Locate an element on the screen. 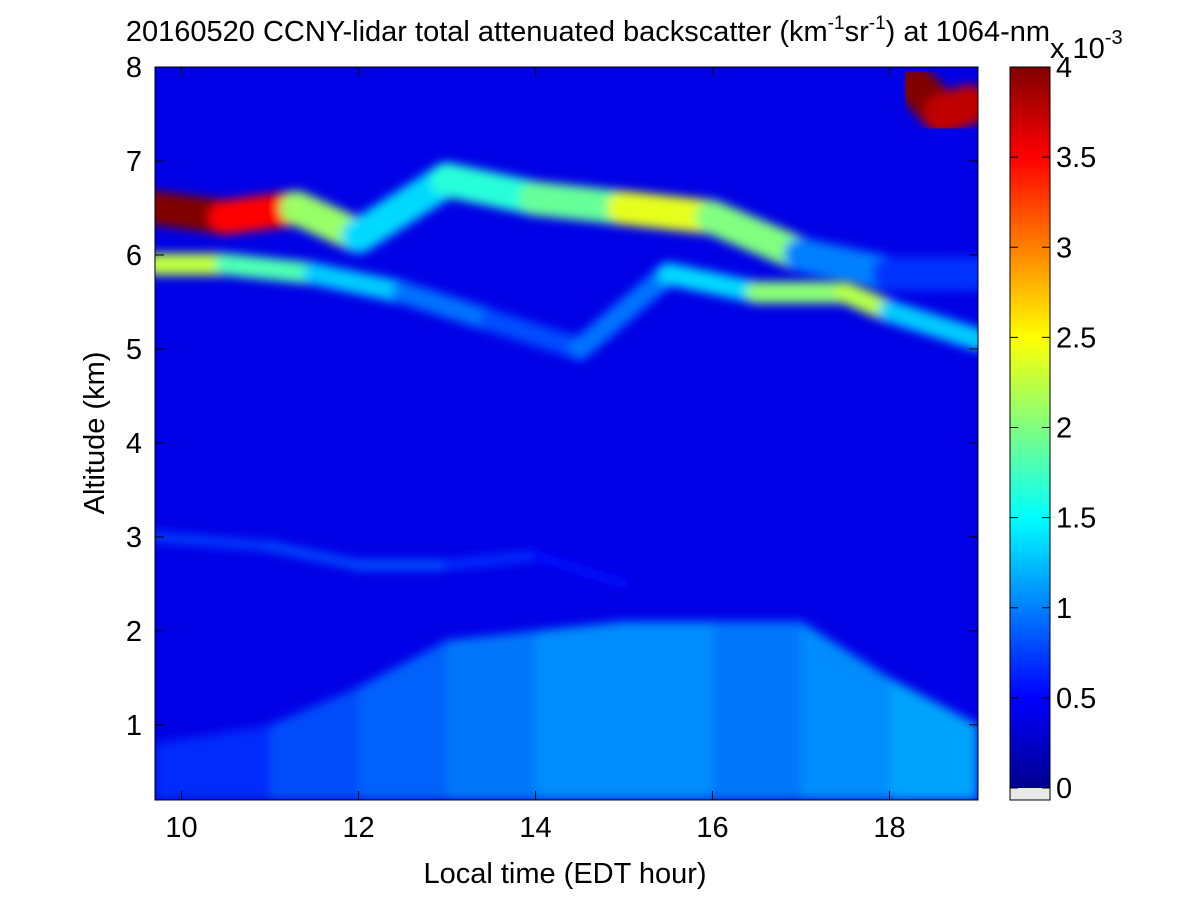 The width and height of the screenshot is (1200, 900). colorbar-tick-label: 3 is located at coordinates (1064, 248).